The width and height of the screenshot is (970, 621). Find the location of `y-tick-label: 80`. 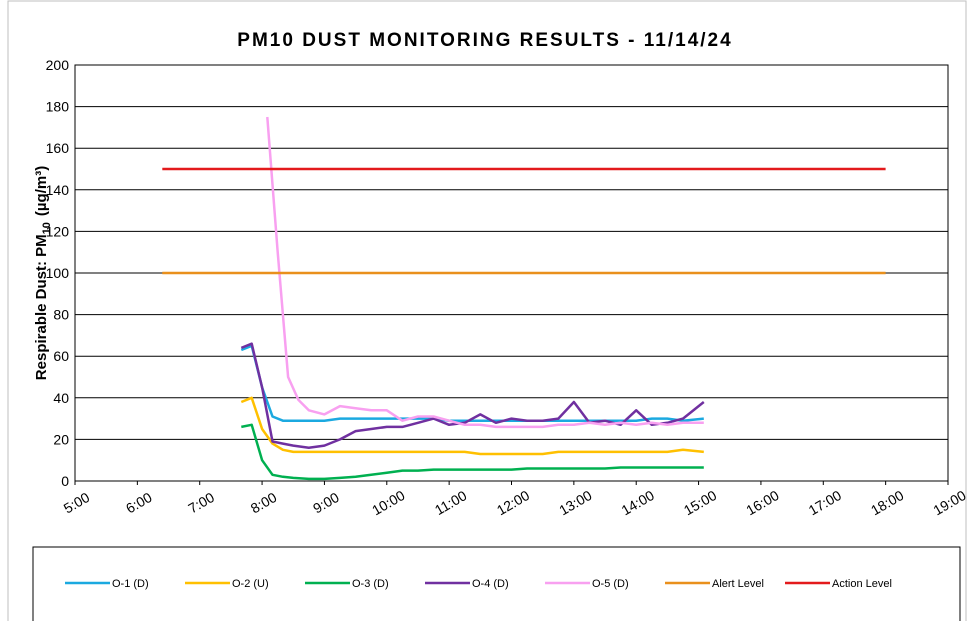

y-tick-label: 80 is located at coordinates (61, 315).